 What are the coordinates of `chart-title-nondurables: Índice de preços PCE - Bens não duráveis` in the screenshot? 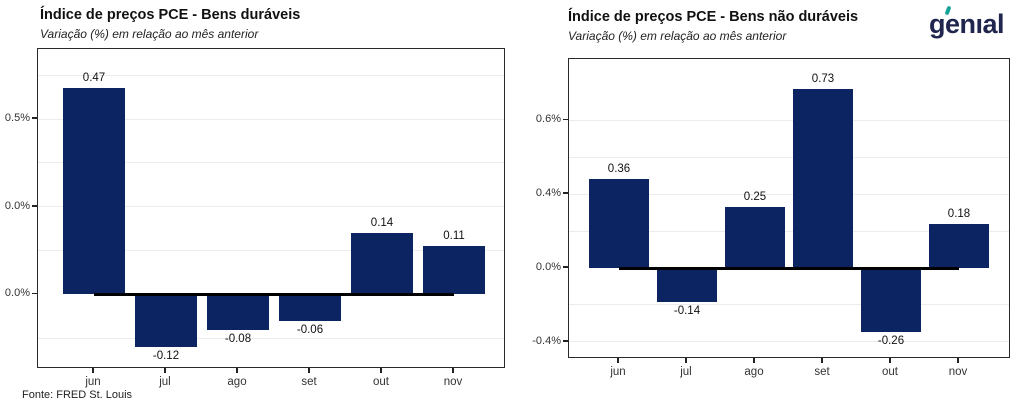 It's located at (713, 17).